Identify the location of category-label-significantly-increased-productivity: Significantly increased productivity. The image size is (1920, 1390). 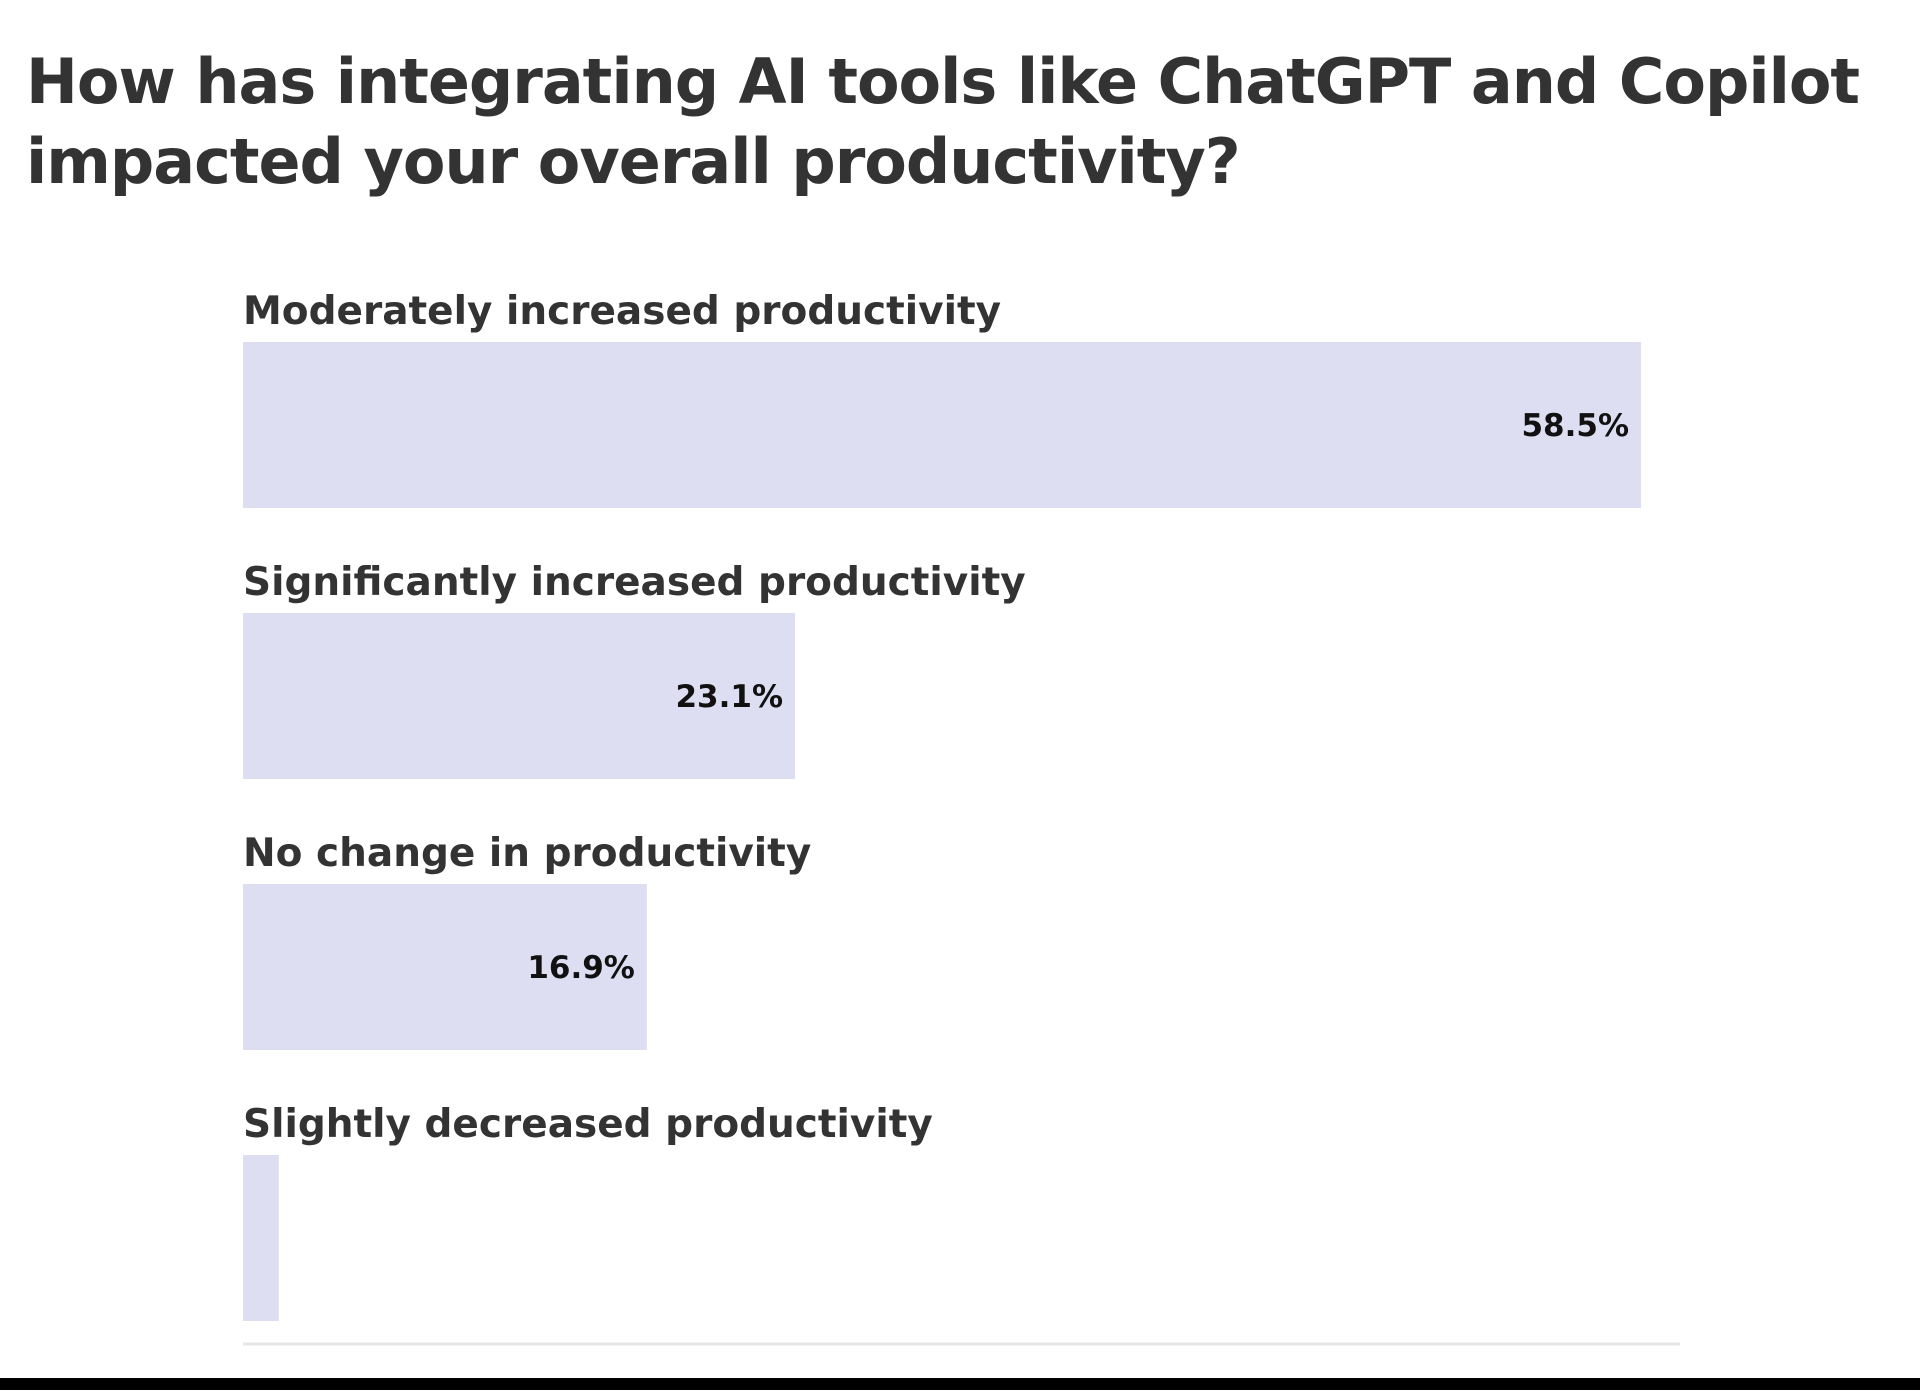
(634, 582).